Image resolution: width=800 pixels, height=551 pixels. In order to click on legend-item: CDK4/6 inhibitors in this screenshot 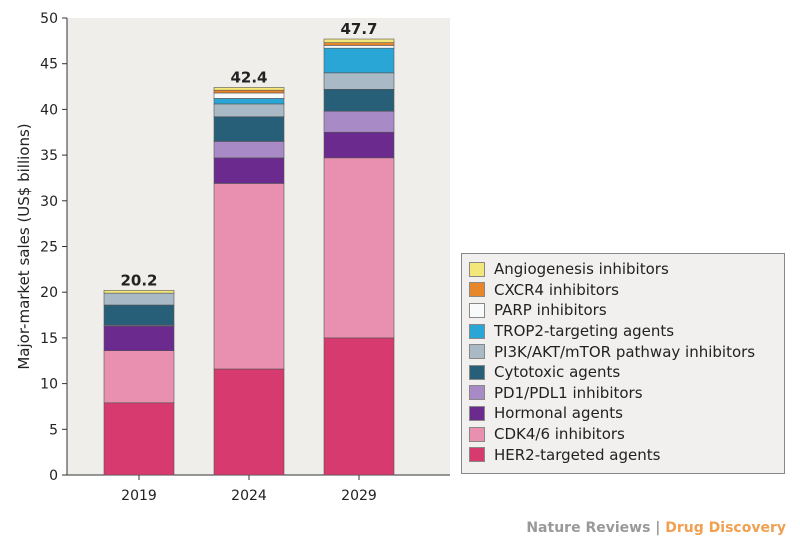, I will do `click(626, 434)`.